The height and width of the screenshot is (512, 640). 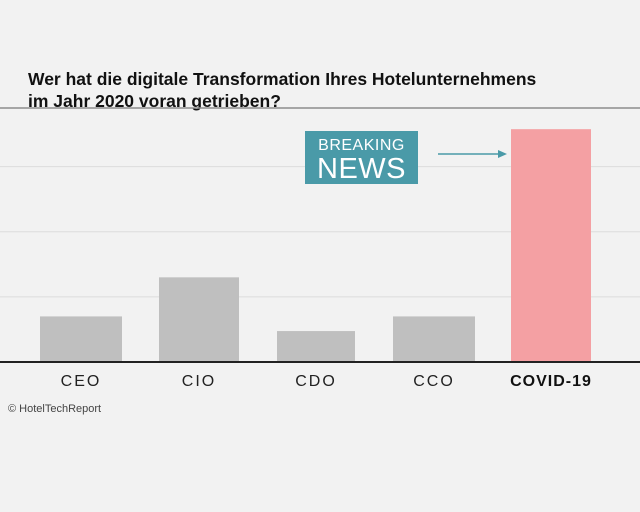 I want to click on bar-ceo, so click(x=81, y=339).